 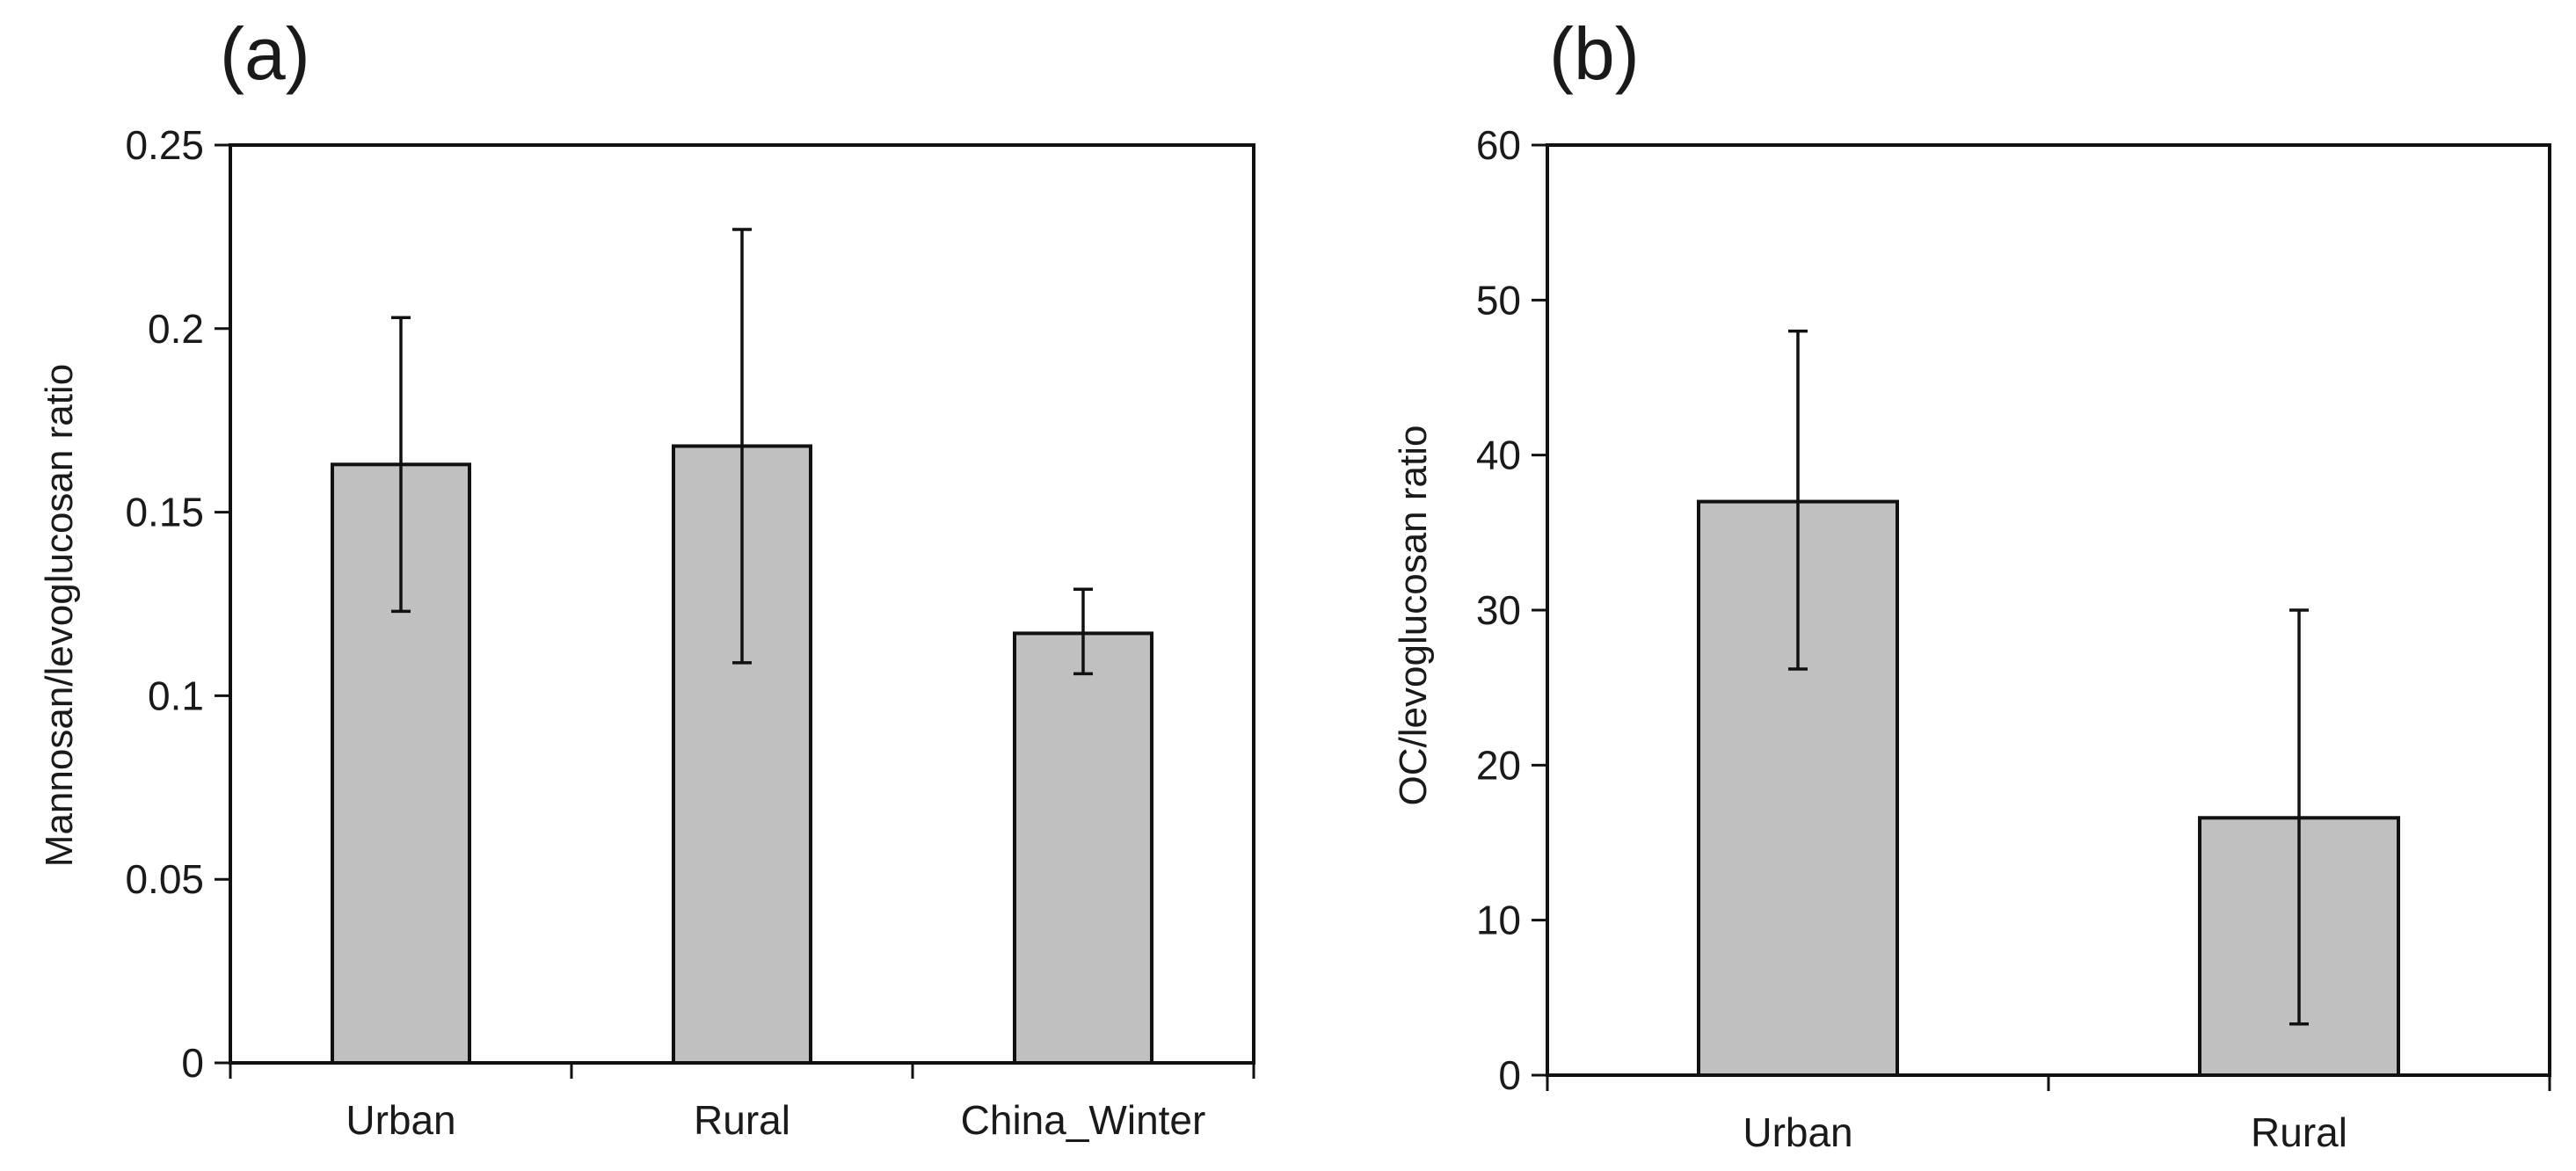 I want to click on bar-china-winter, so click(x=1083, y=848).